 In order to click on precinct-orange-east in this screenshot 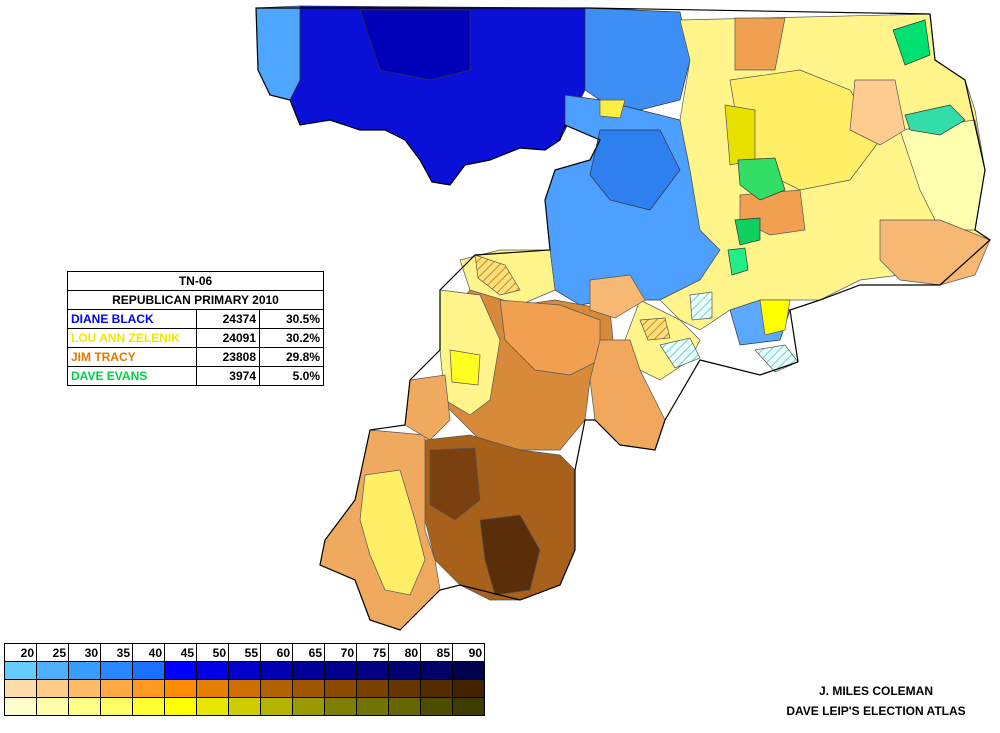, I will do `click(935, 252)`.